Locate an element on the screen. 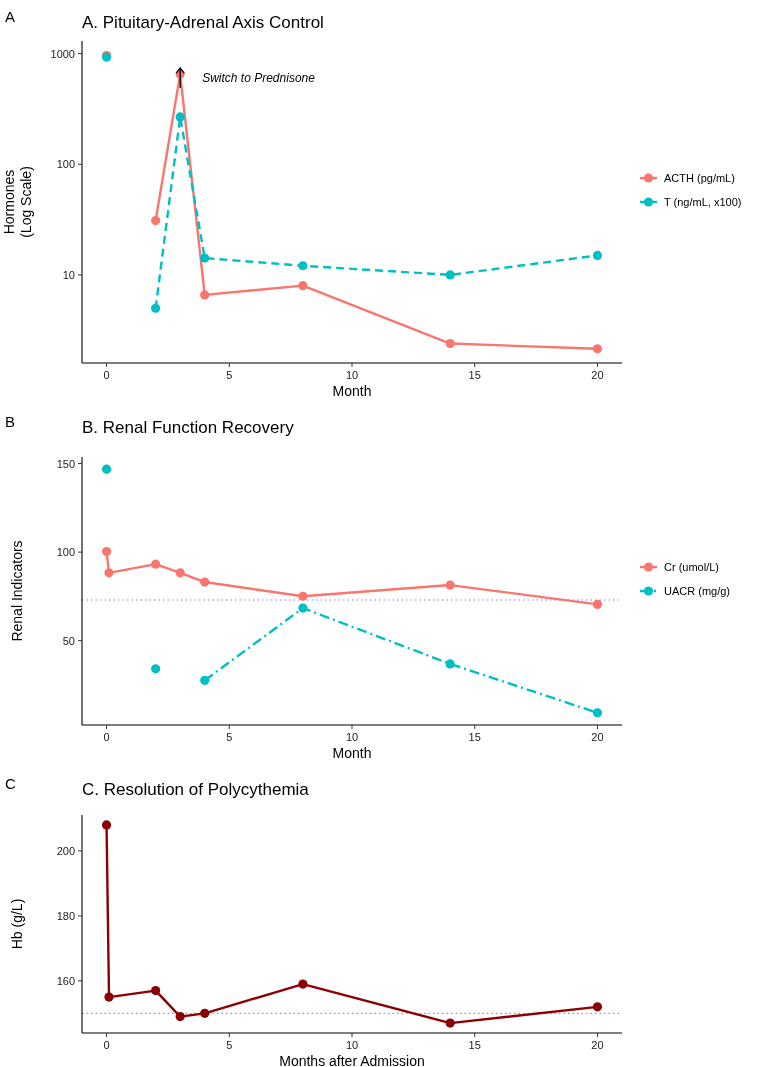  y-tick-label: 200 is located at coordinates (65, 850).